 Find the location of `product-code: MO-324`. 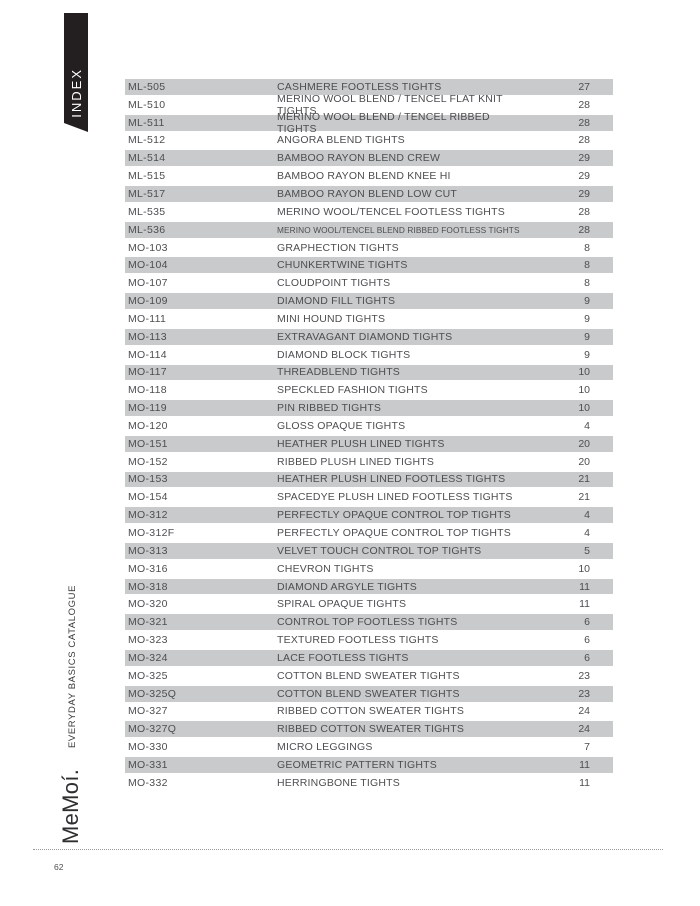

product-code: MO-324 is located at coordinates (148, 657).